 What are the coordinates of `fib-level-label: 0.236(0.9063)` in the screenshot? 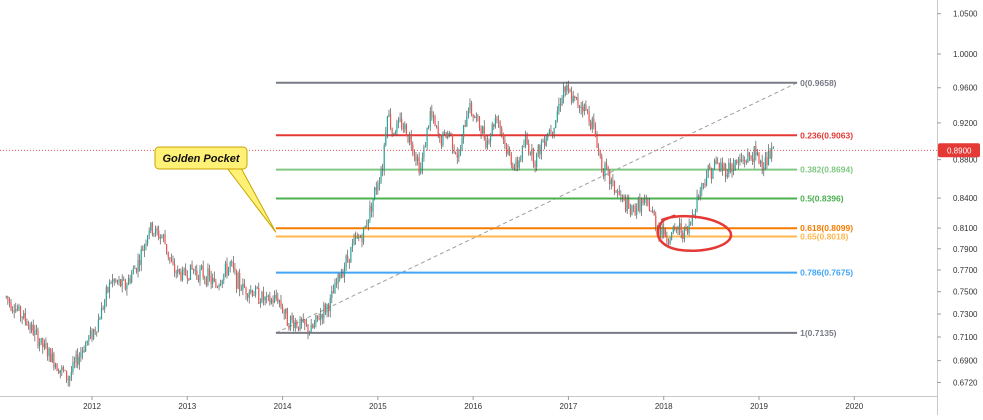 It's located at (826, 135).